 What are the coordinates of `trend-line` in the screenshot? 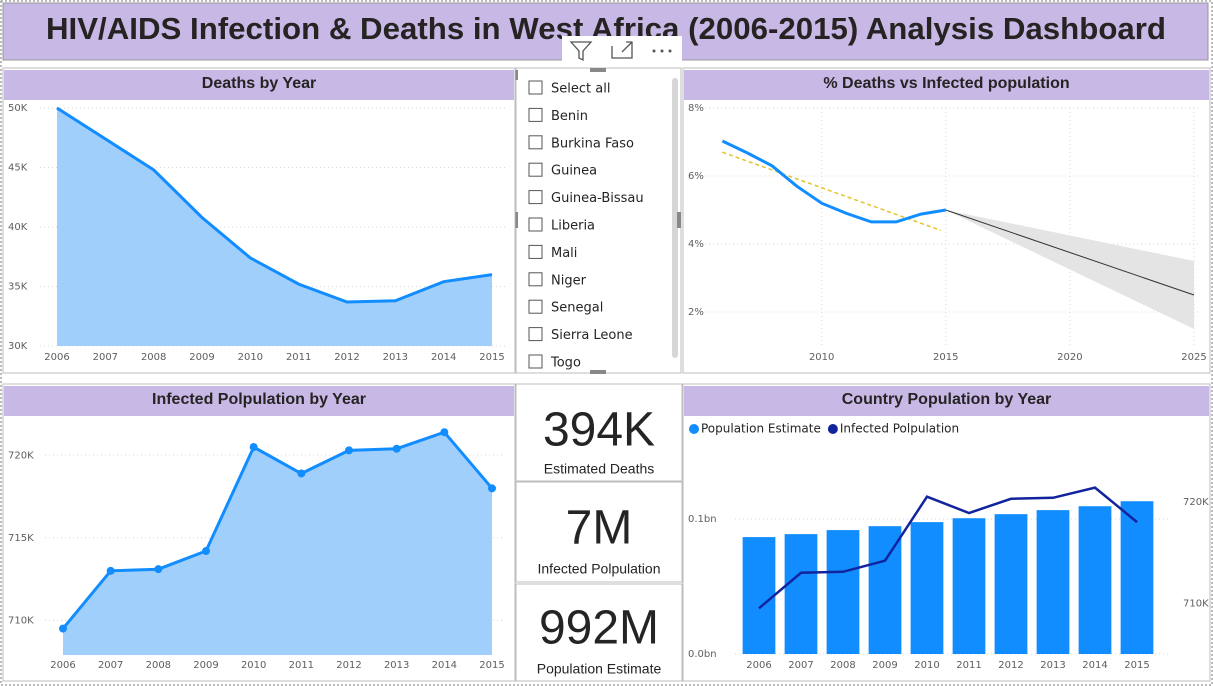 It's located at (832, 191).